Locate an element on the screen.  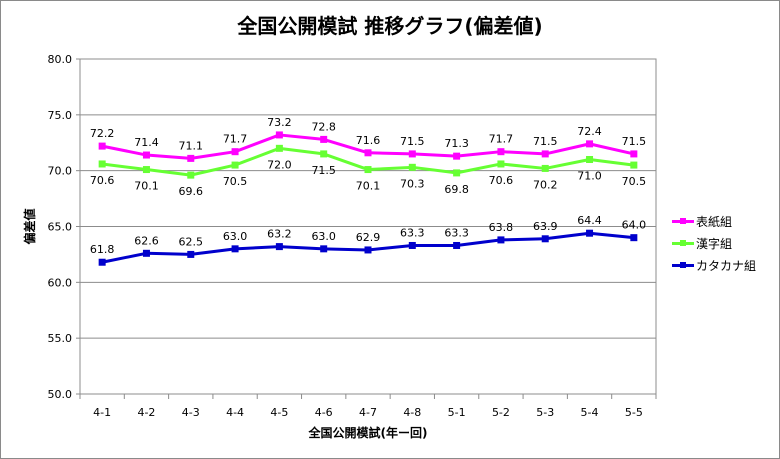
data-label: 70.3 is located at coordinates (412, 183).